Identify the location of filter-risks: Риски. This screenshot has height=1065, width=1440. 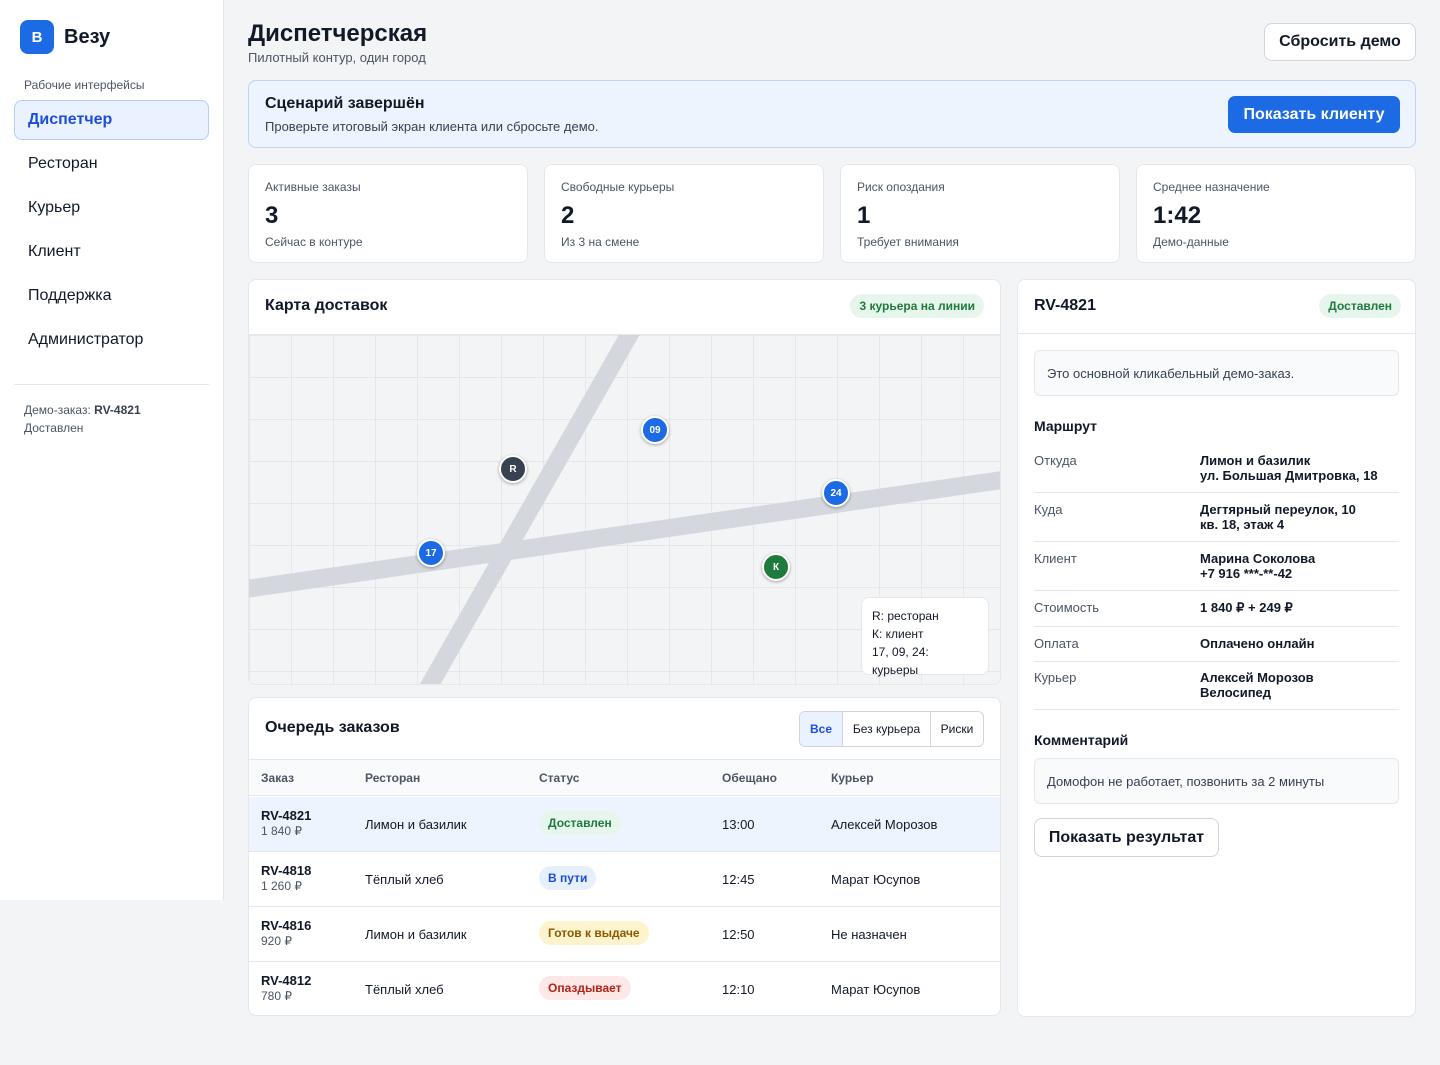
(957, 729).